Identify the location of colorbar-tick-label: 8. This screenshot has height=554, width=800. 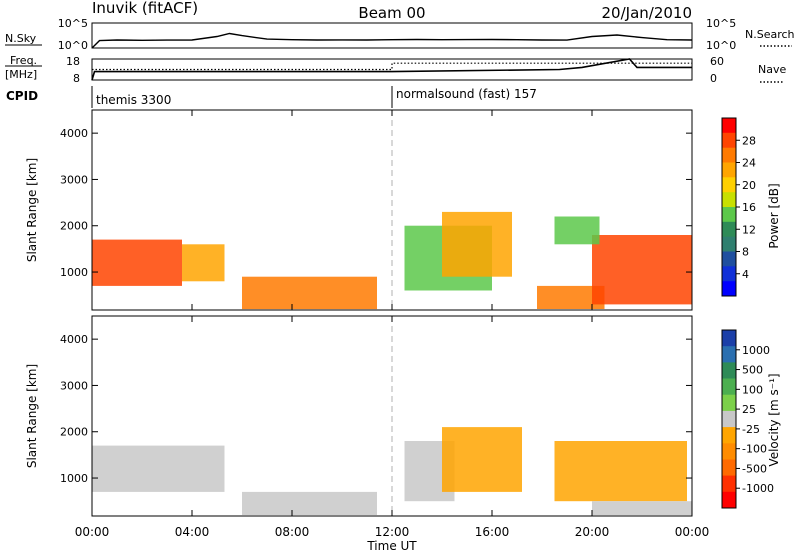
(745, 252).